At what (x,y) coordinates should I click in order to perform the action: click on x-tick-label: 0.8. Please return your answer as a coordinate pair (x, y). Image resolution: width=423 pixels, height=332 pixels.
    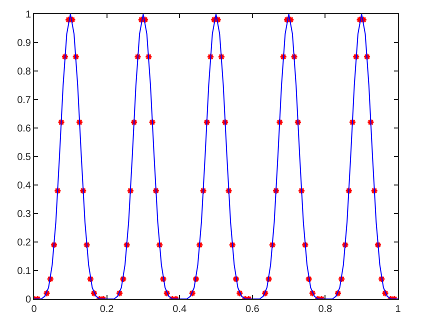
    Looking at the image, I should click on (325, 309).